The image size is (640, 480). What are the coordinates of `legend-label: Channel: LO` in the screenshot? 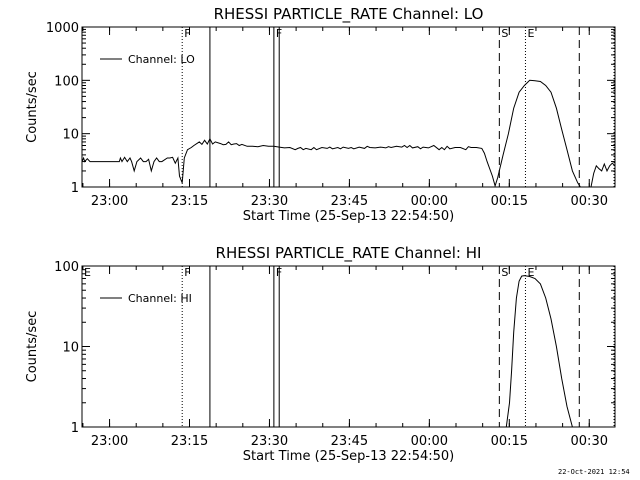 It's located at (161, 59).